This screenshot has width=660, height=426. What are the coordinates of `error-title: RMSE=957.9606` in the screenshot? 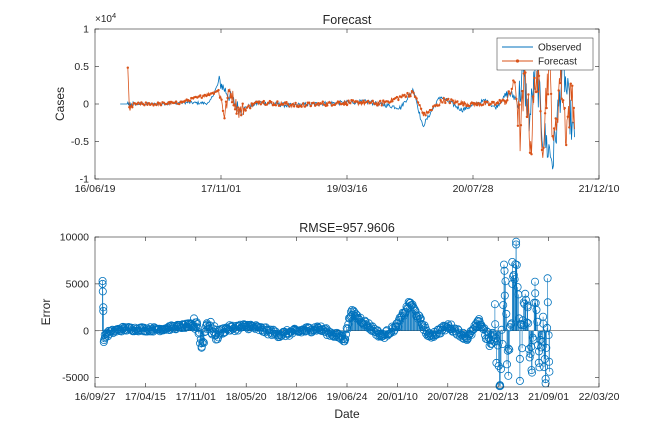 It's located at (347, 228).